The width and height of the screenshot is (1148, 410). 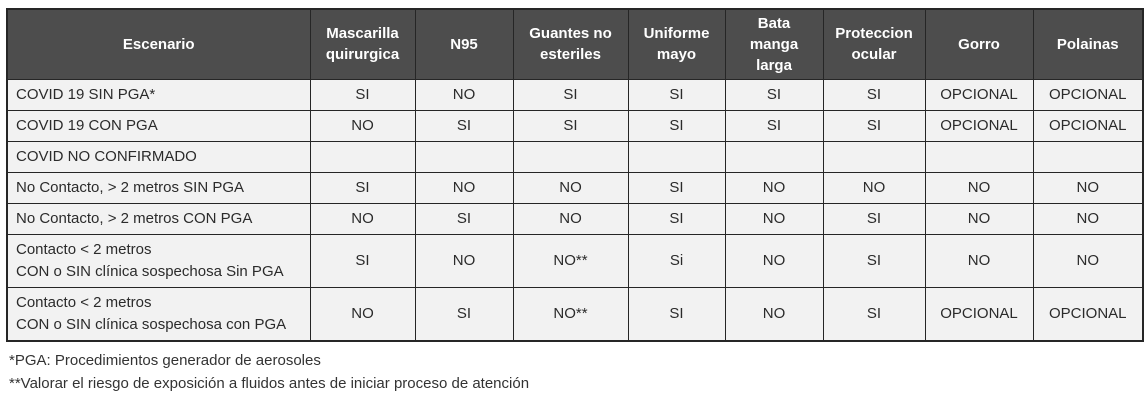 I want to click on column-header-7: Gorro, so click(x=979, y=44).